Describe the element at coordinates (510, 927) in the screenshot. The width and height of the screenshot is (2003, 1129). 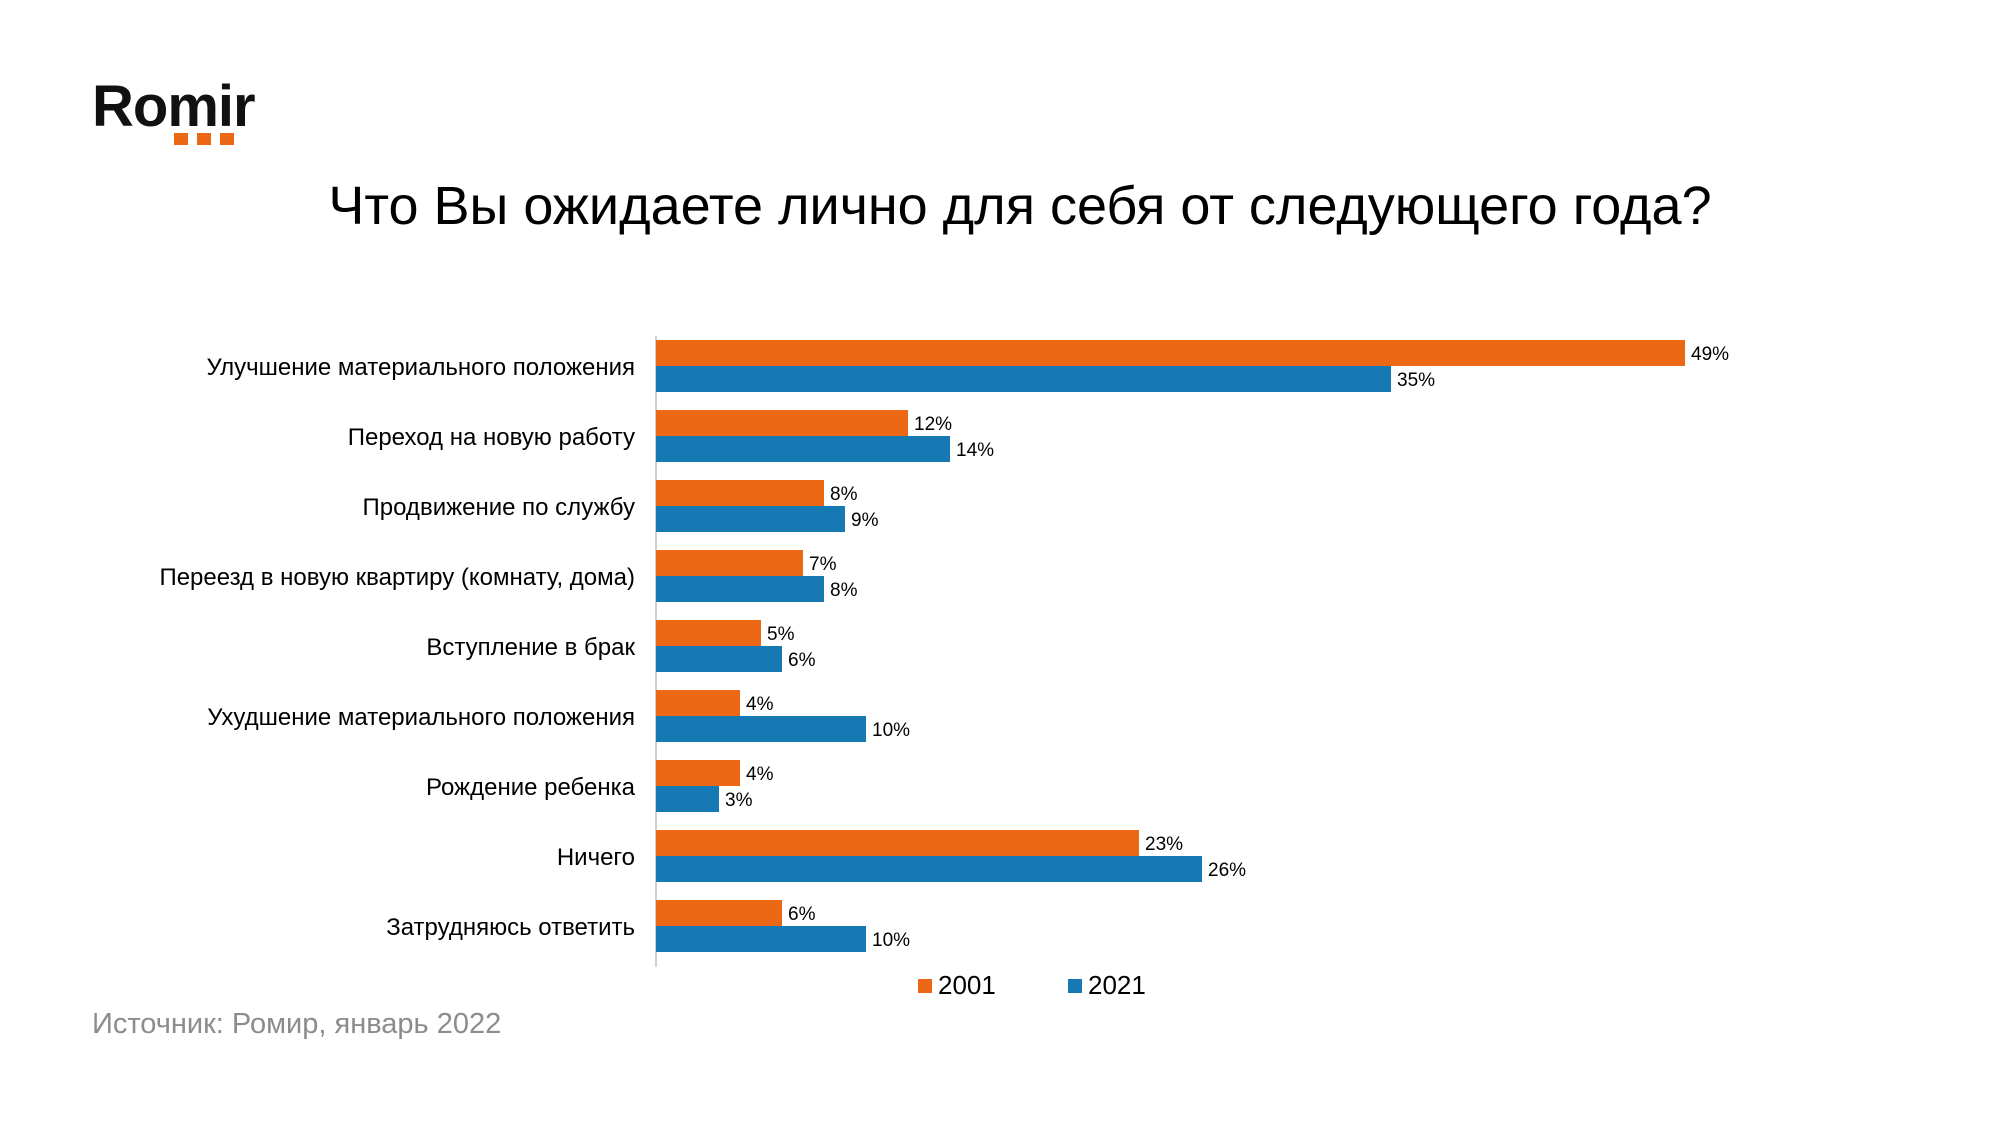
I see `category-label: Затрудняюсь ответить` at that location.